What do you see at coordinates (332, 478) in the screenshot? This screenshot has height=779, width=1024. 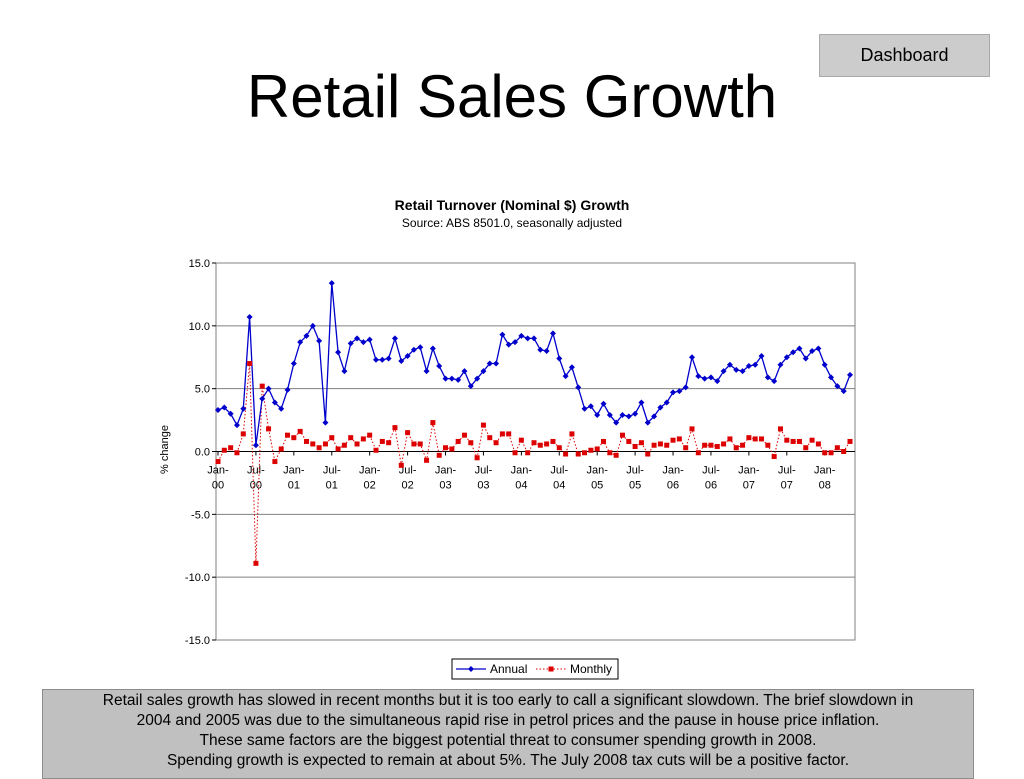 I see `x-tick-label: Jul-01` at bounding box center [332, 478].